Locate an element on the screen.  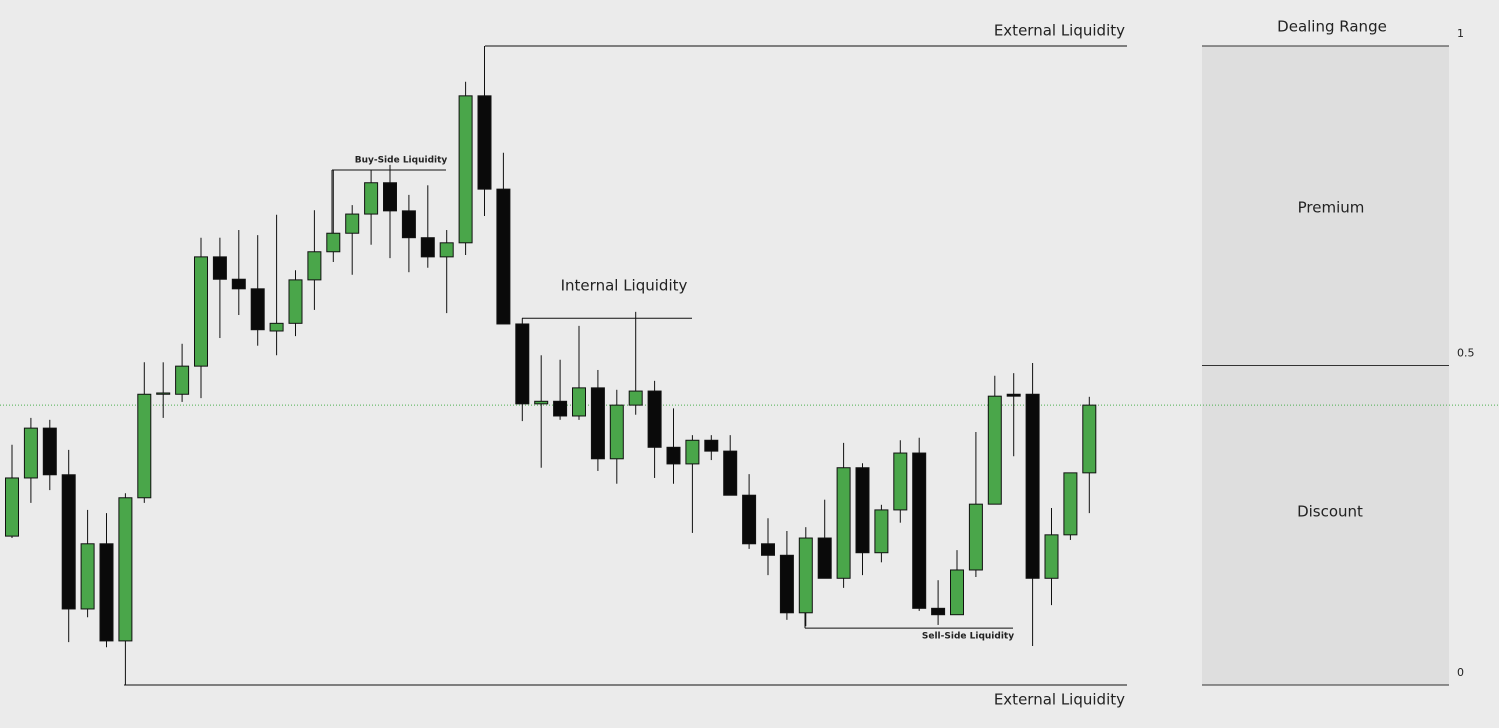
premium-label: Premium is located at coordinates (1331, 208).